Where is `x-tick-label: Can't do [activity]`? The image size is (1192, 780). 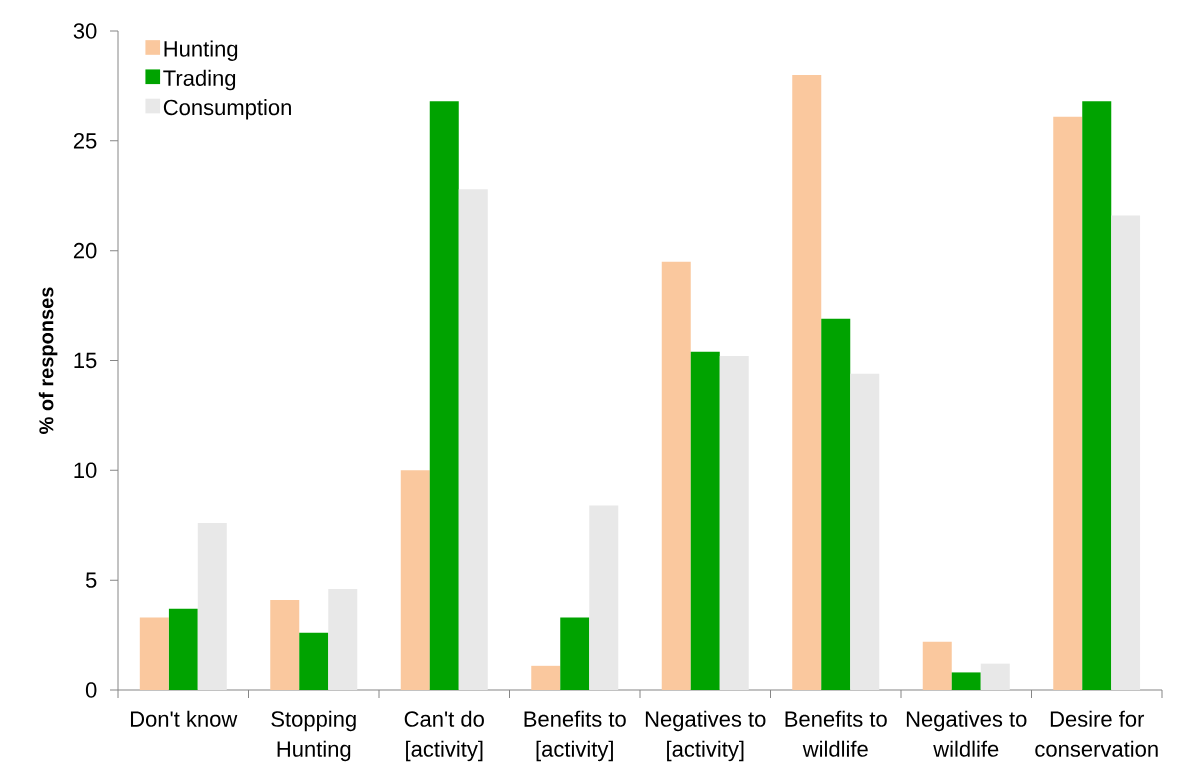
x-tick-label: Can't do [activity] is located at coordinates (444, 736).